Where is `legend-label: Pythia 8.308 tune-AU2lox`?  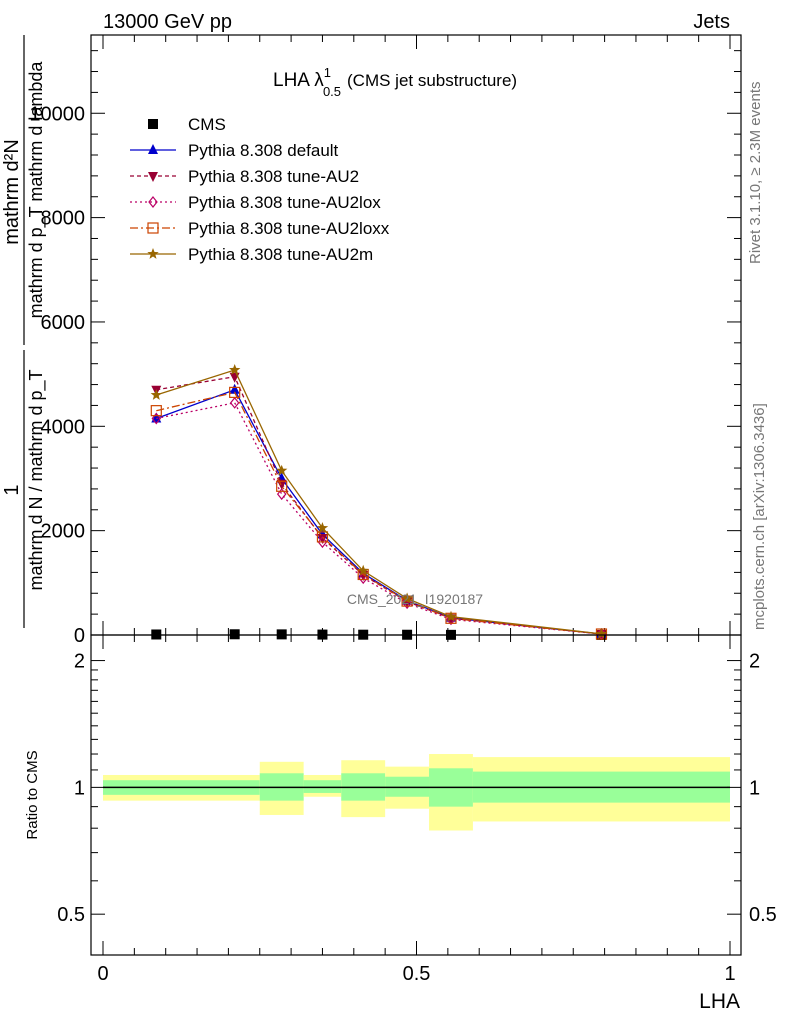 legend-label: Pythia 8.308 tune-AU2lox is located at coordinates (284, 202).